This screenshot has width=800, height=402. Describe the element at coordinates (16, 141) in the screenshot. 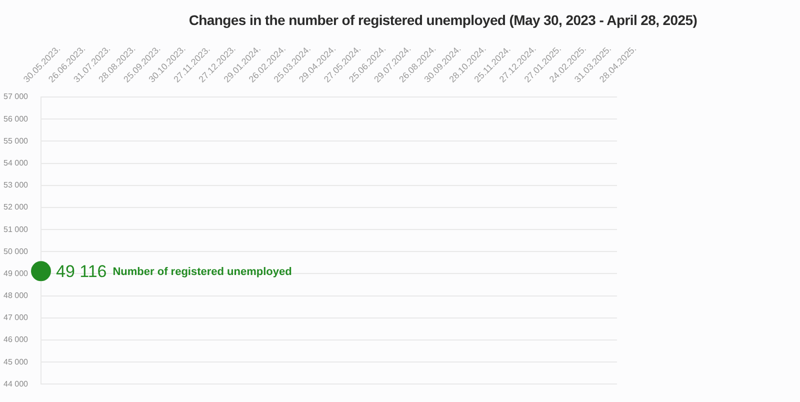

I see `y-tick-label: 55 000` at that location.